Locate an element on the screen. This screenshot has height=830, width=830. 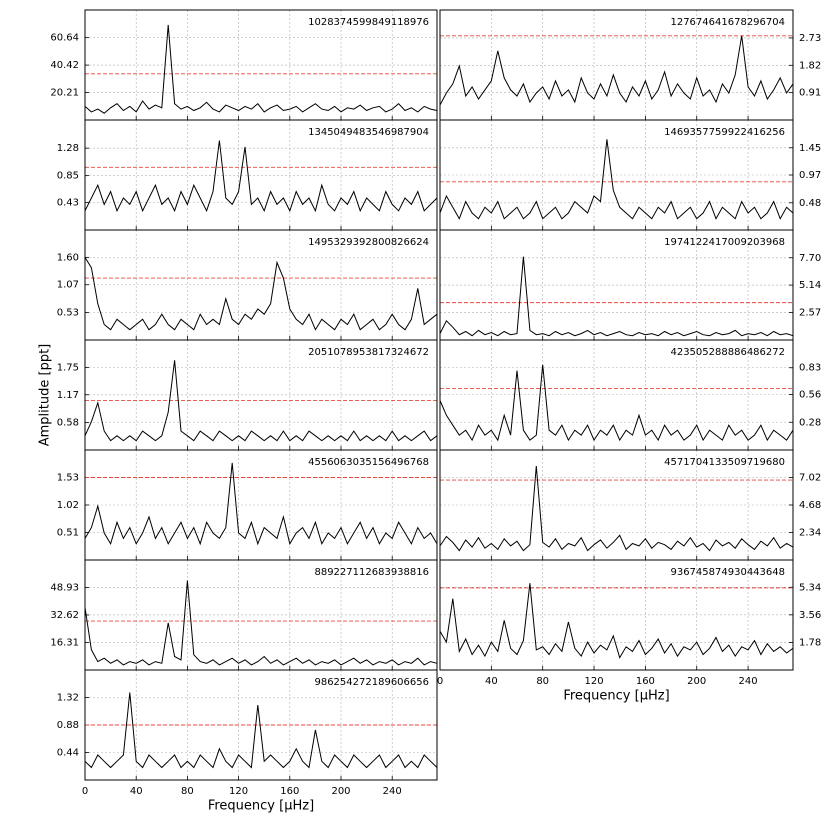
y-tick-label: 1.78 is located at coordinates (810, 642).